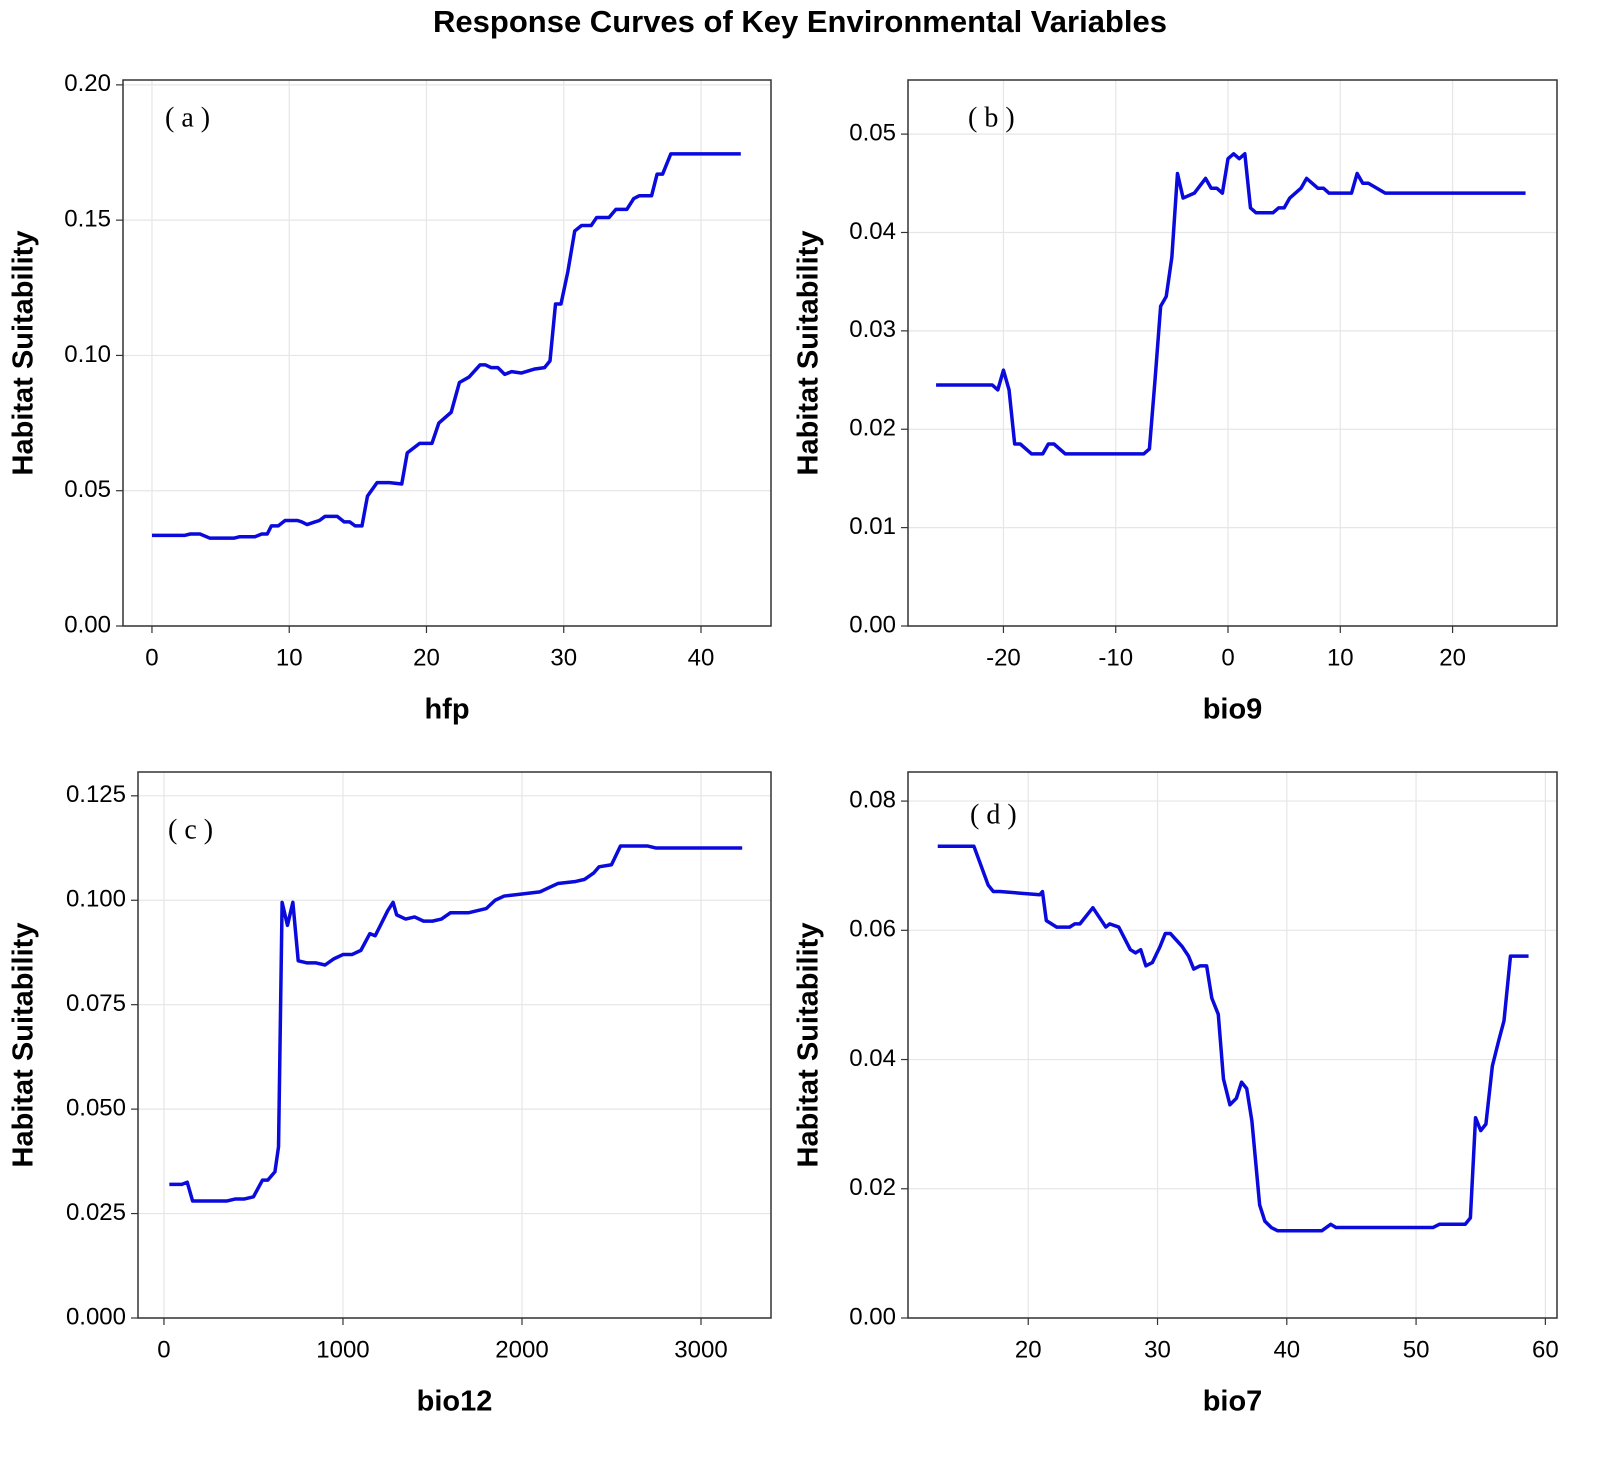  What do you see at coordinates (96, 794) in the screenshot?
I see `y-tick-label: 0.125` at bounding box center [96, 794].